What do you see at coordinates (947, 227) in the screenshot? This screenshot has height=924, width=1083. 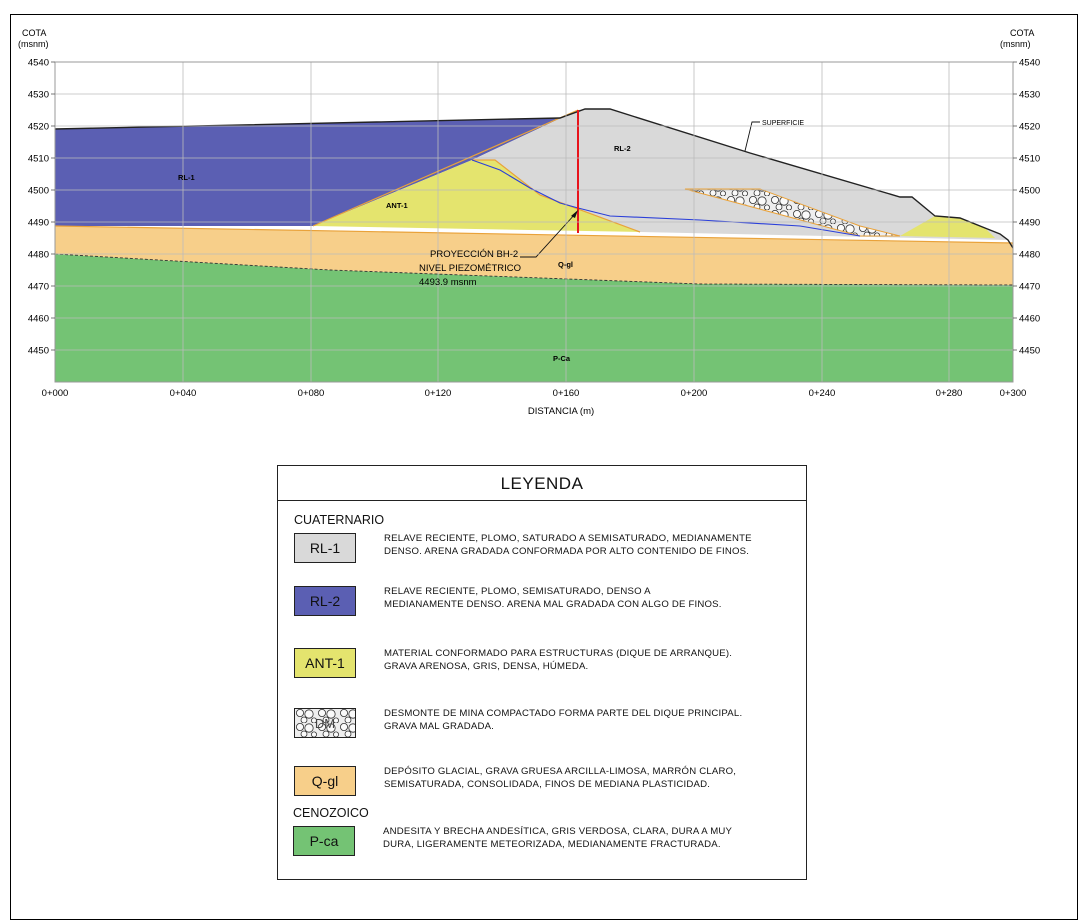 I see `ant1-unit-right` at bounding box center [947, 227].